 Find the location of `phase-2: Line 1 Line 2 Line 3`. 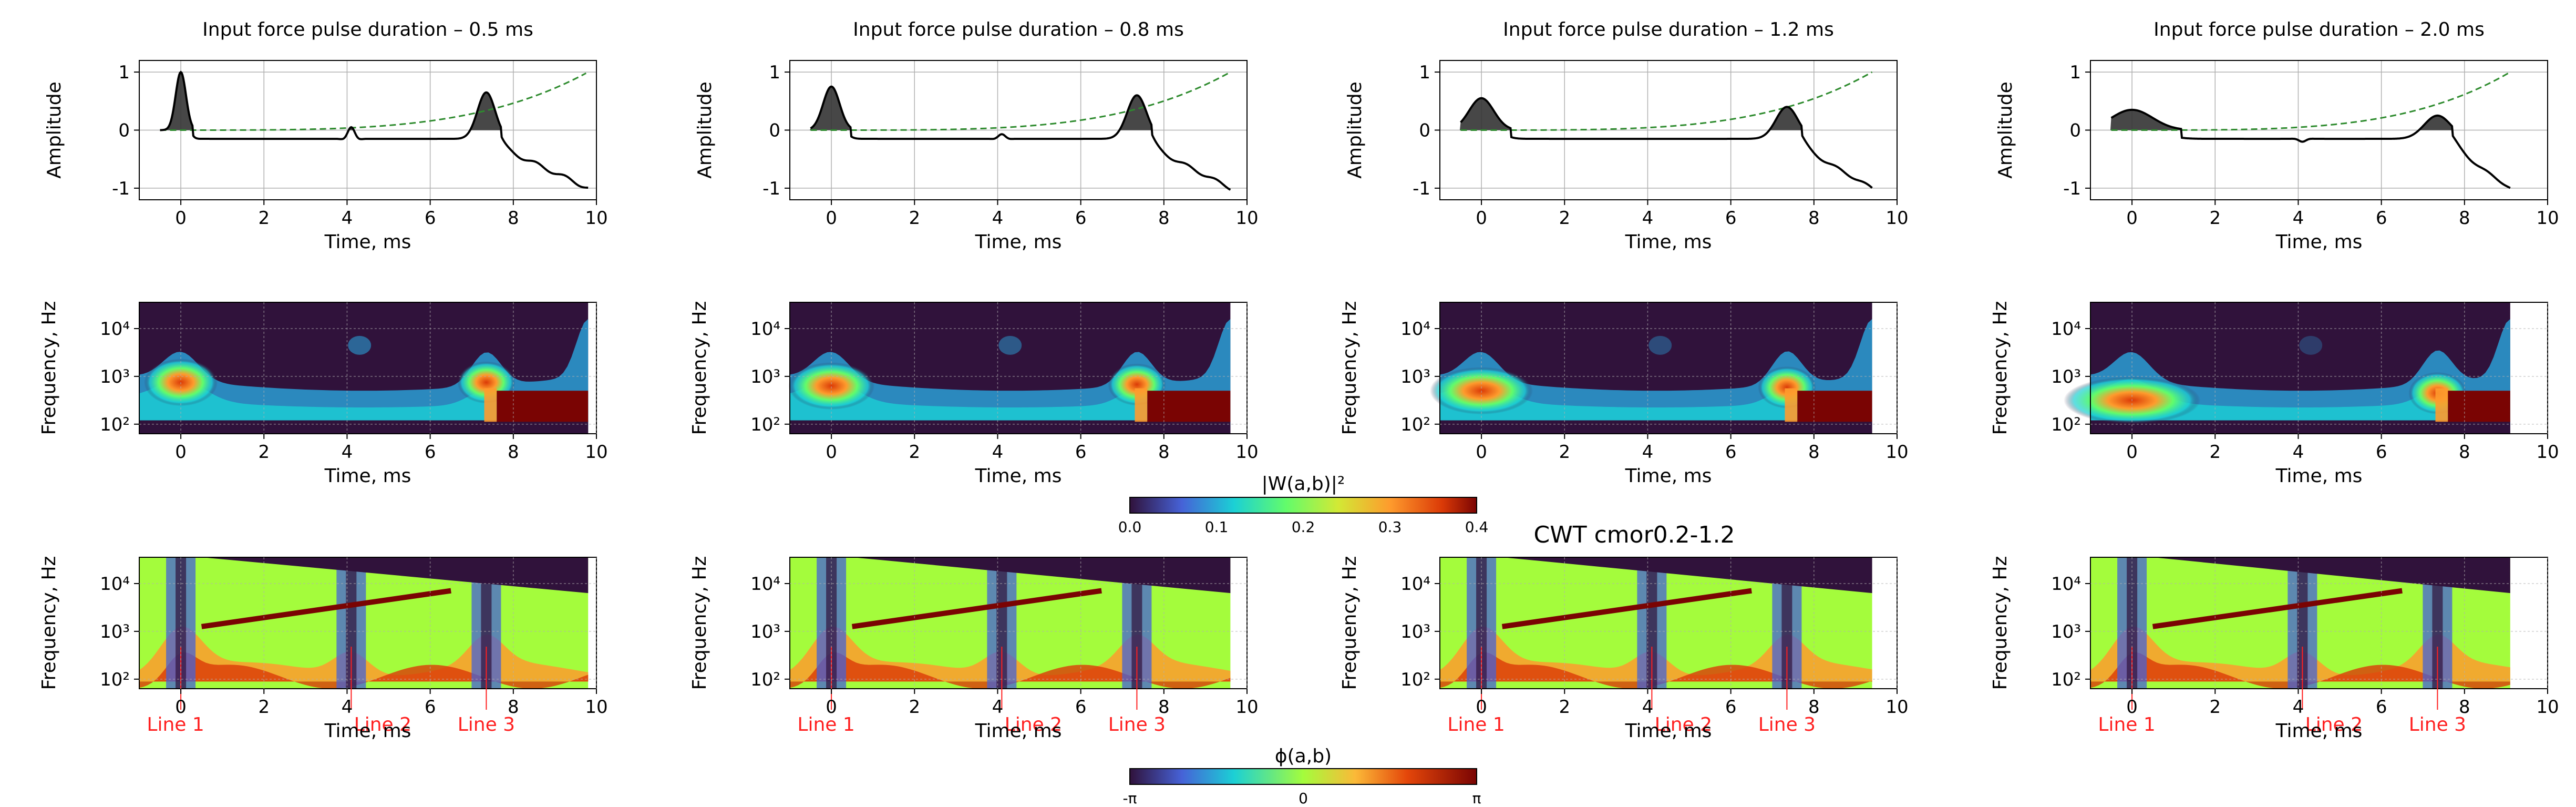

phase-2: Line 1 Line 2 Line 3 is located at coordinates (1668, 646).